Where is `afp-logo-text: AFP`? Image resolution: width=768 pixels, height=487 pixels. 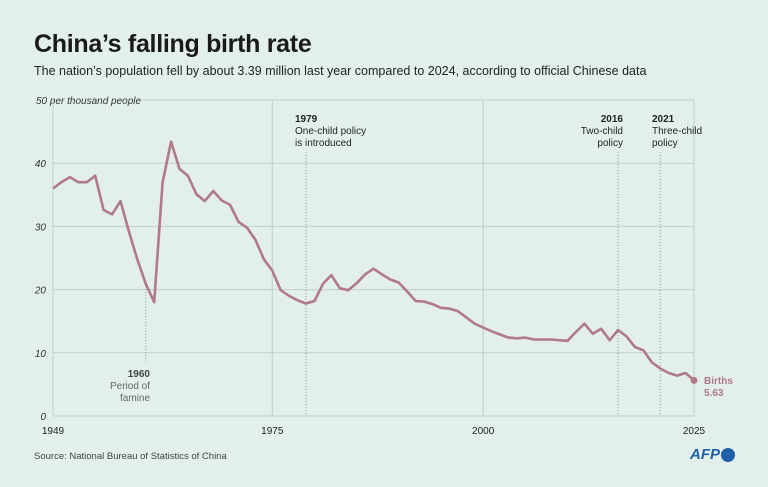 afp-logo-text: AFP is located at coordinates (705, 454).